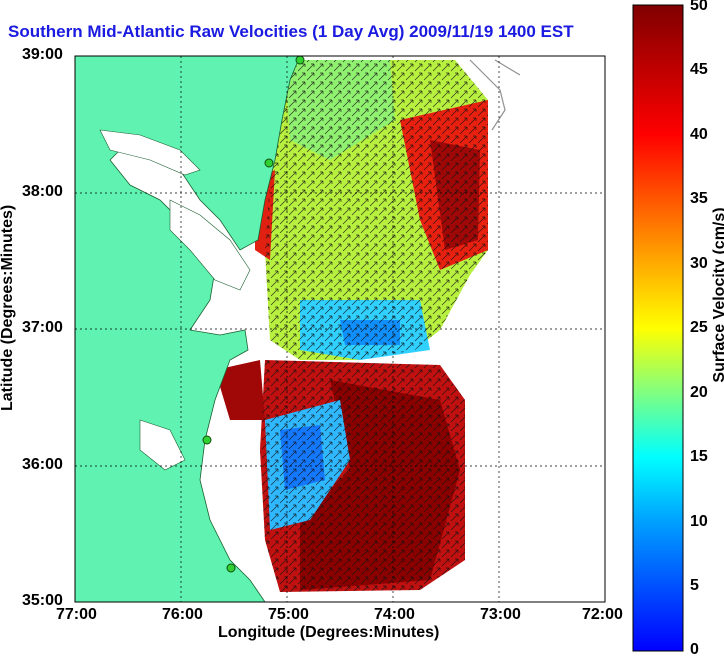  I want to click on colorbar-tick-label: 5, so click(694, 585).